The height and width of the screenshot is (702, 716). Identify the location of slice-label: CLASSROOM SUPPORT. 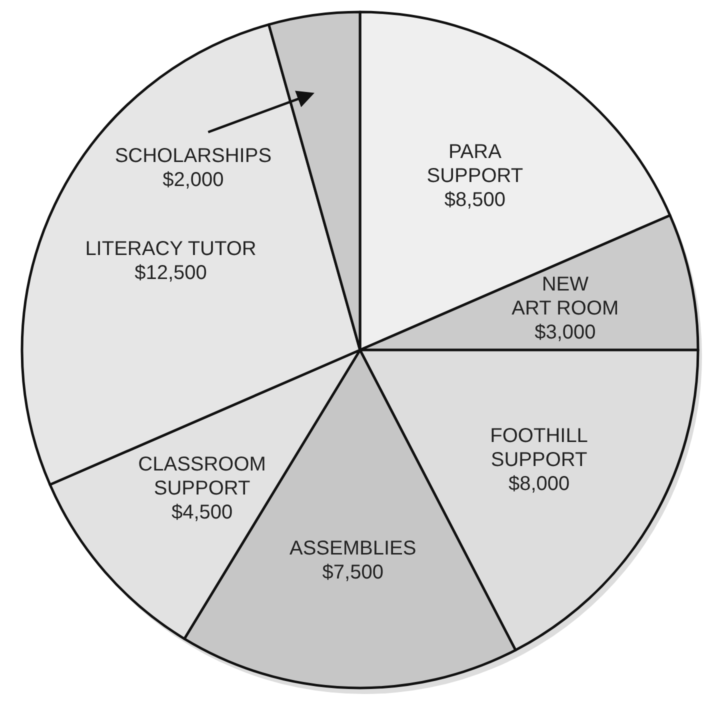
(202, 477).